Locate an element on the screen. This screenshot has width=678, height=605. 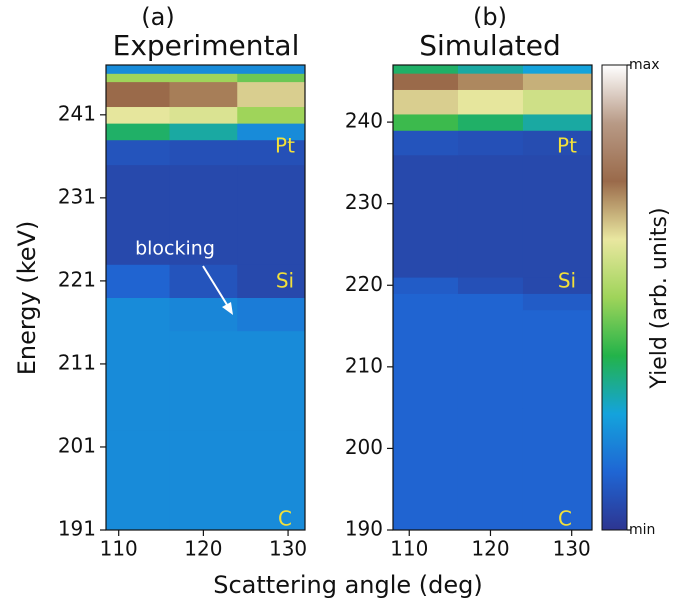
y-tick-label: 231 is located at coordinates (77, 196).